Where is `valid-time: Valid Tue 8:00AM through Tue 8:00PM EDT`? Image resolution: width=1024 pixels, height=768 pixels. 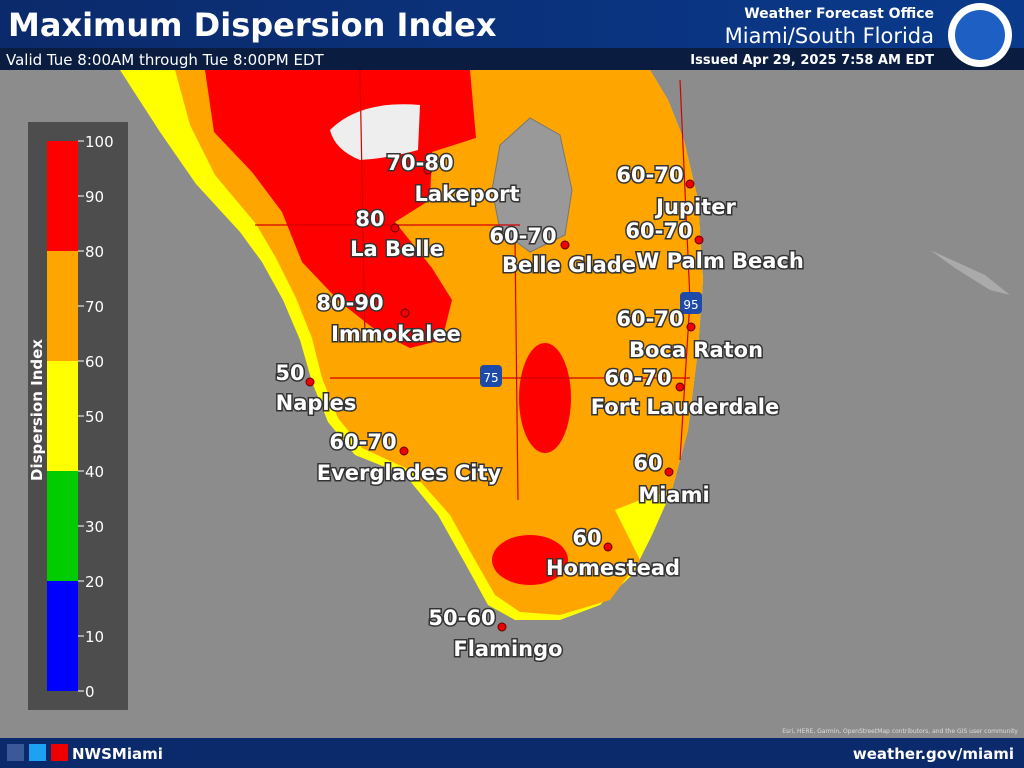
valid-time: Valid Tue 8:00AM through Tue 8:00PM EDT is located at coordinates (165, 60).